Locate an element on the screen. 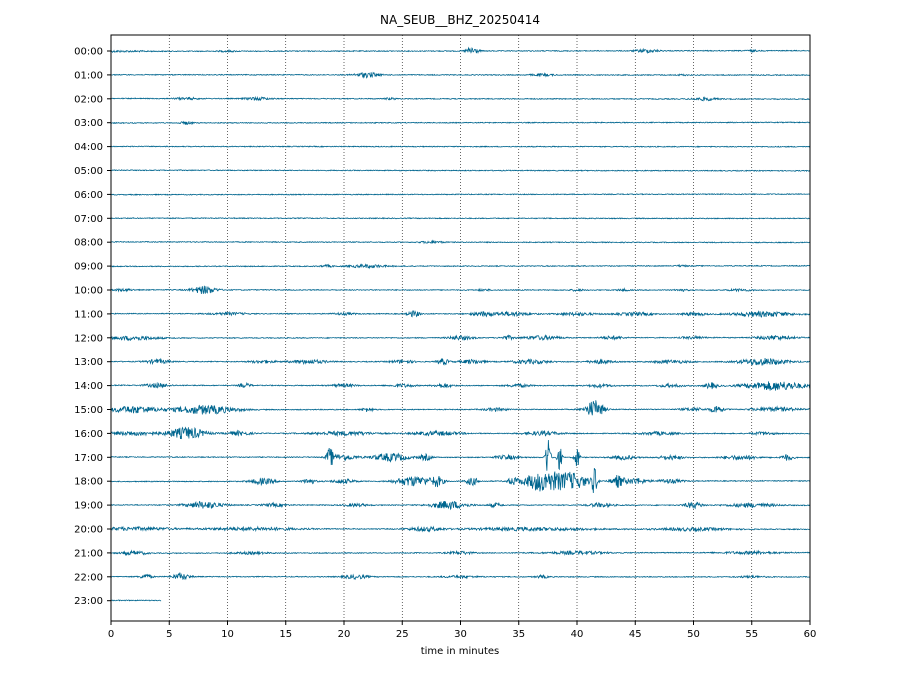  x-axis-label: time in minutes is located at coordinates (460, 651).